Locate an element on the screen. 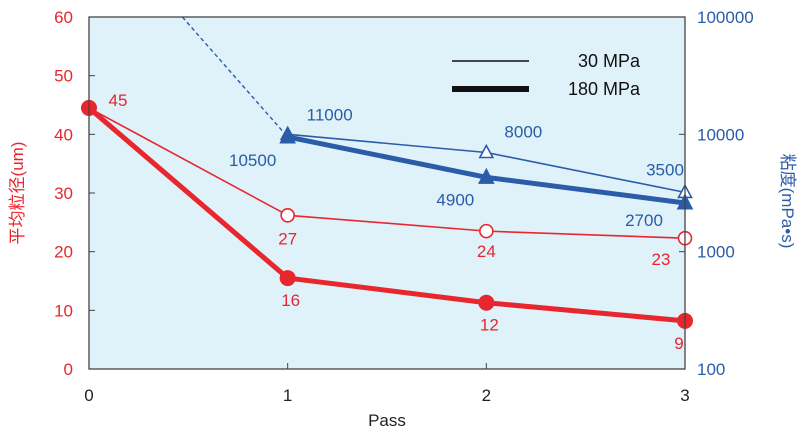  data-label-180mpa-viscosity: 2700 is located at coordinates (644, 220).